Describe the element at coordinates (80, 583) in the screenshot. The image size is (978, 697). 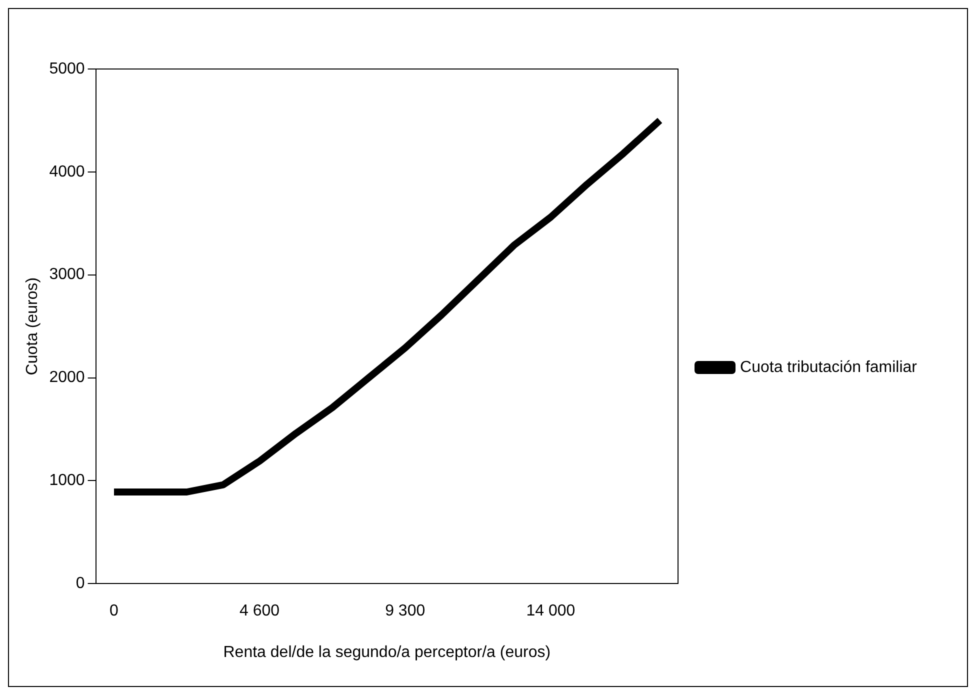
I see `y-tick-label: 0` at that location.